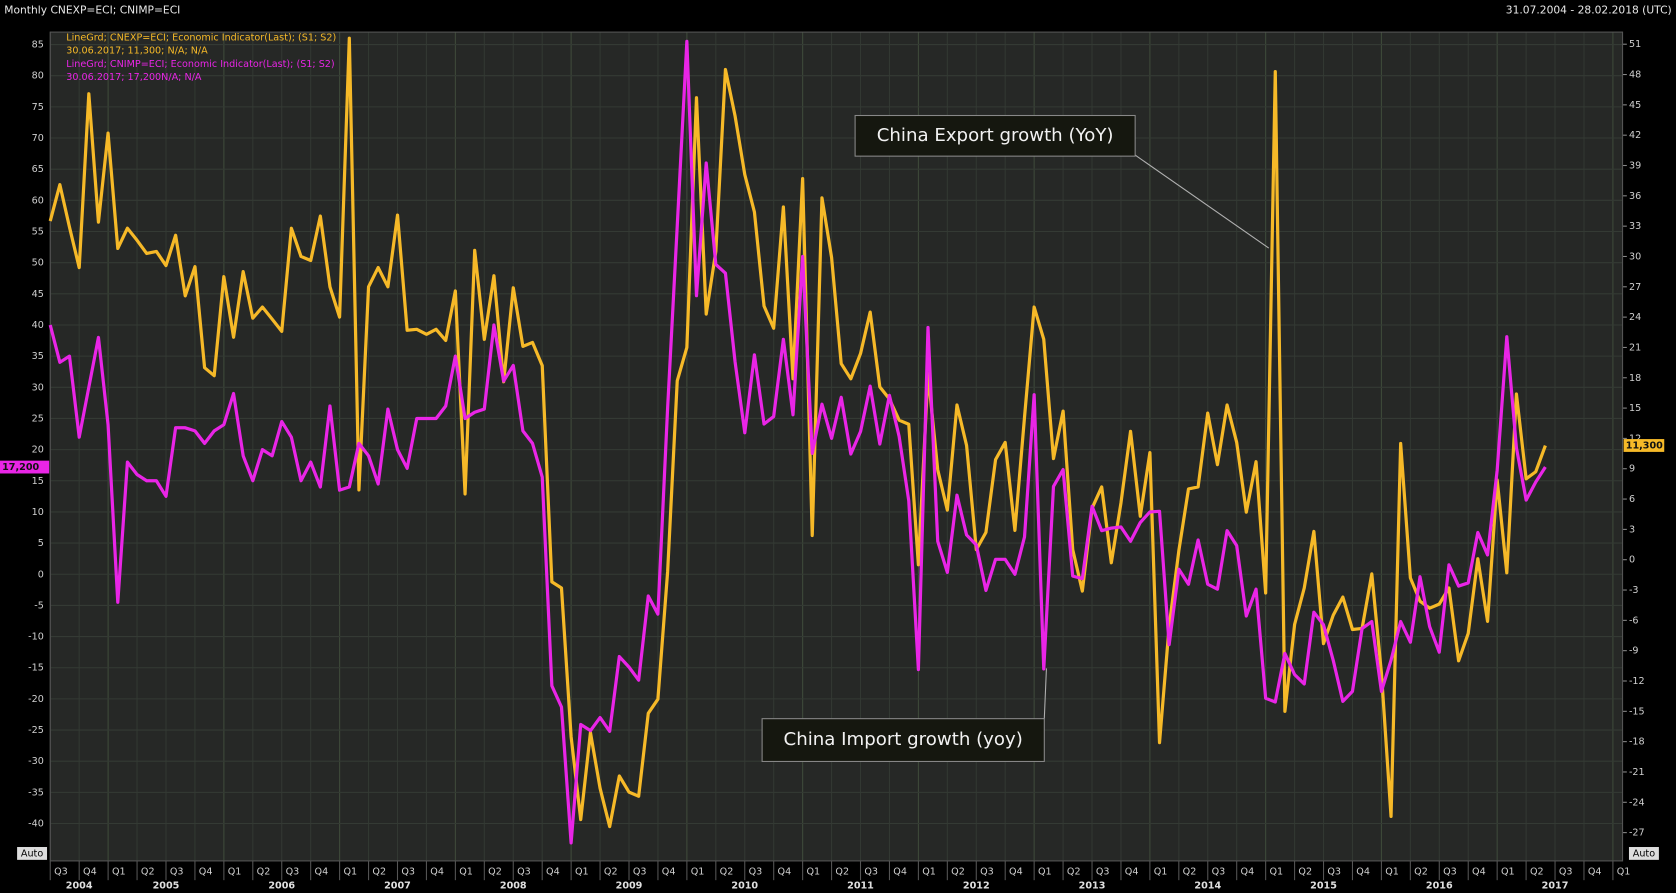 The image size is (1676, 893). Describe the element at coordinates (79, 886) in the screenshot. I see `year-label: 2004` at that location.